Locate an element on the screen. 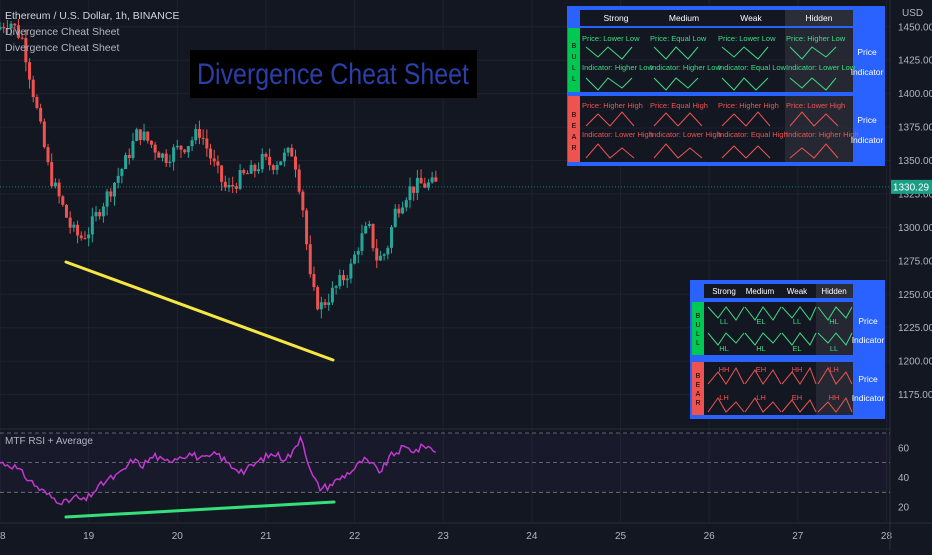  rsi-axis: 60 40 20 is located at coordinates (904, 478).